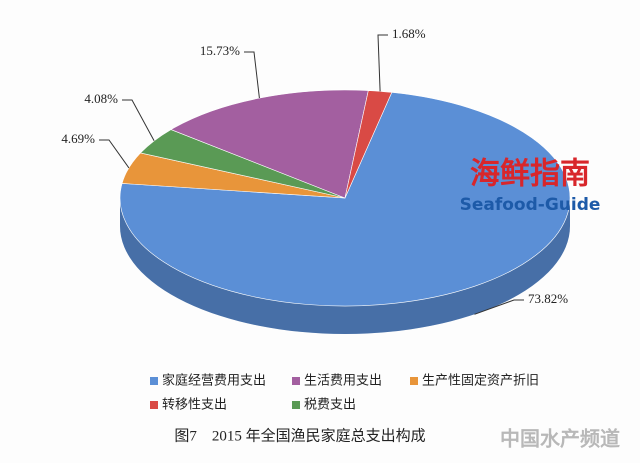  Describe the element at coordinates (548, 298) in the screenshot. I see `data-label: 73.82%` at that location.